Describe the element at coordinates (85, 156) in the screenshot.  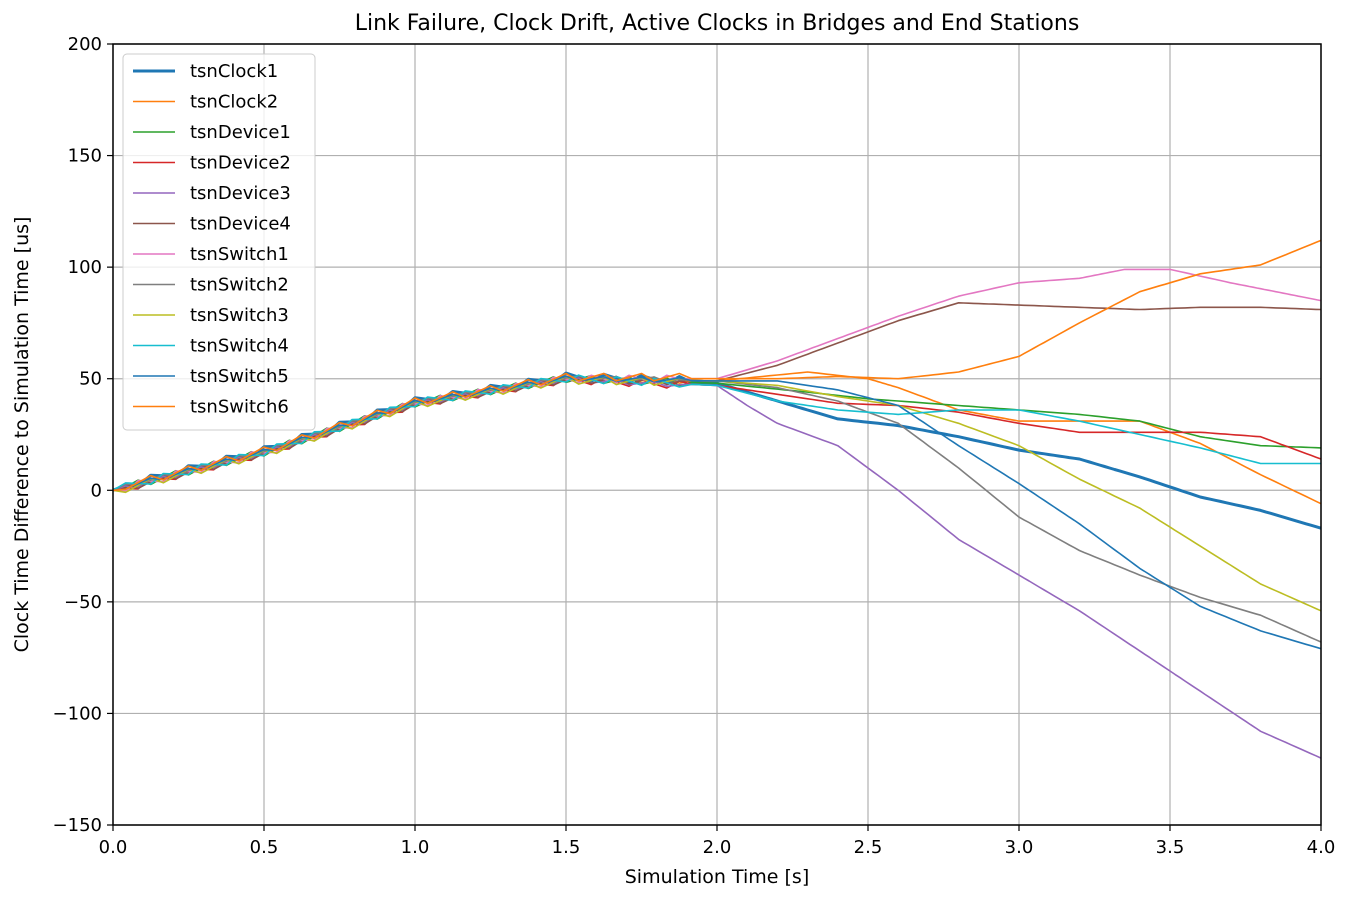
I see `y-tick-label: 150` at that location.